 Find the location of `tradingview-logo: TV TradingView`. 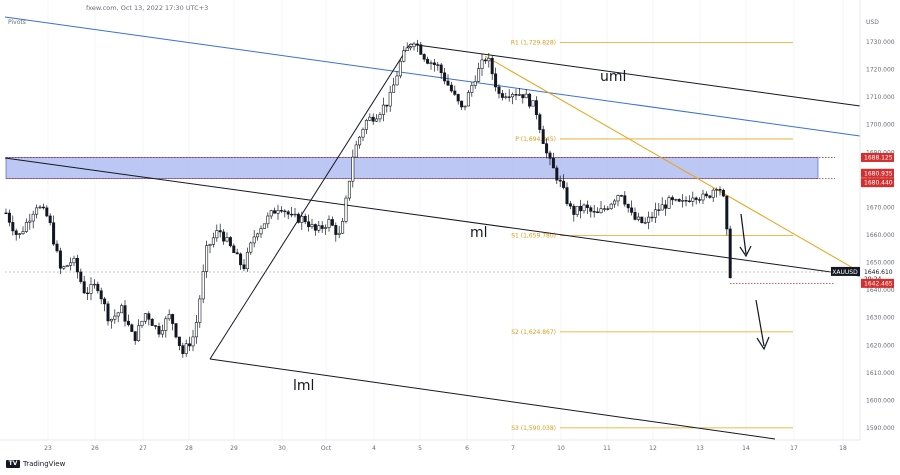

tradingview-logo: TV TradingView is located at coordinates (35, 464).